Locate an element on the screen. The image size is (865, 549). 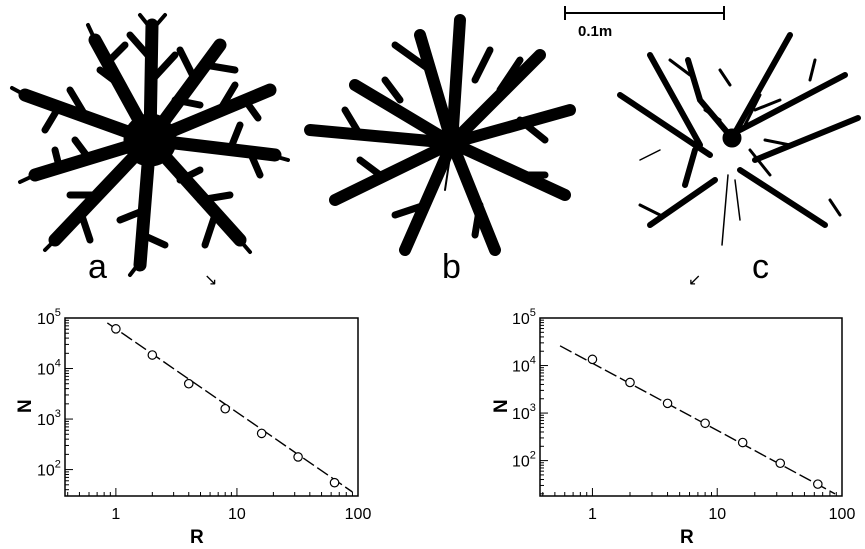
y-axis-title-left: N is located at coordinates (25, 406).